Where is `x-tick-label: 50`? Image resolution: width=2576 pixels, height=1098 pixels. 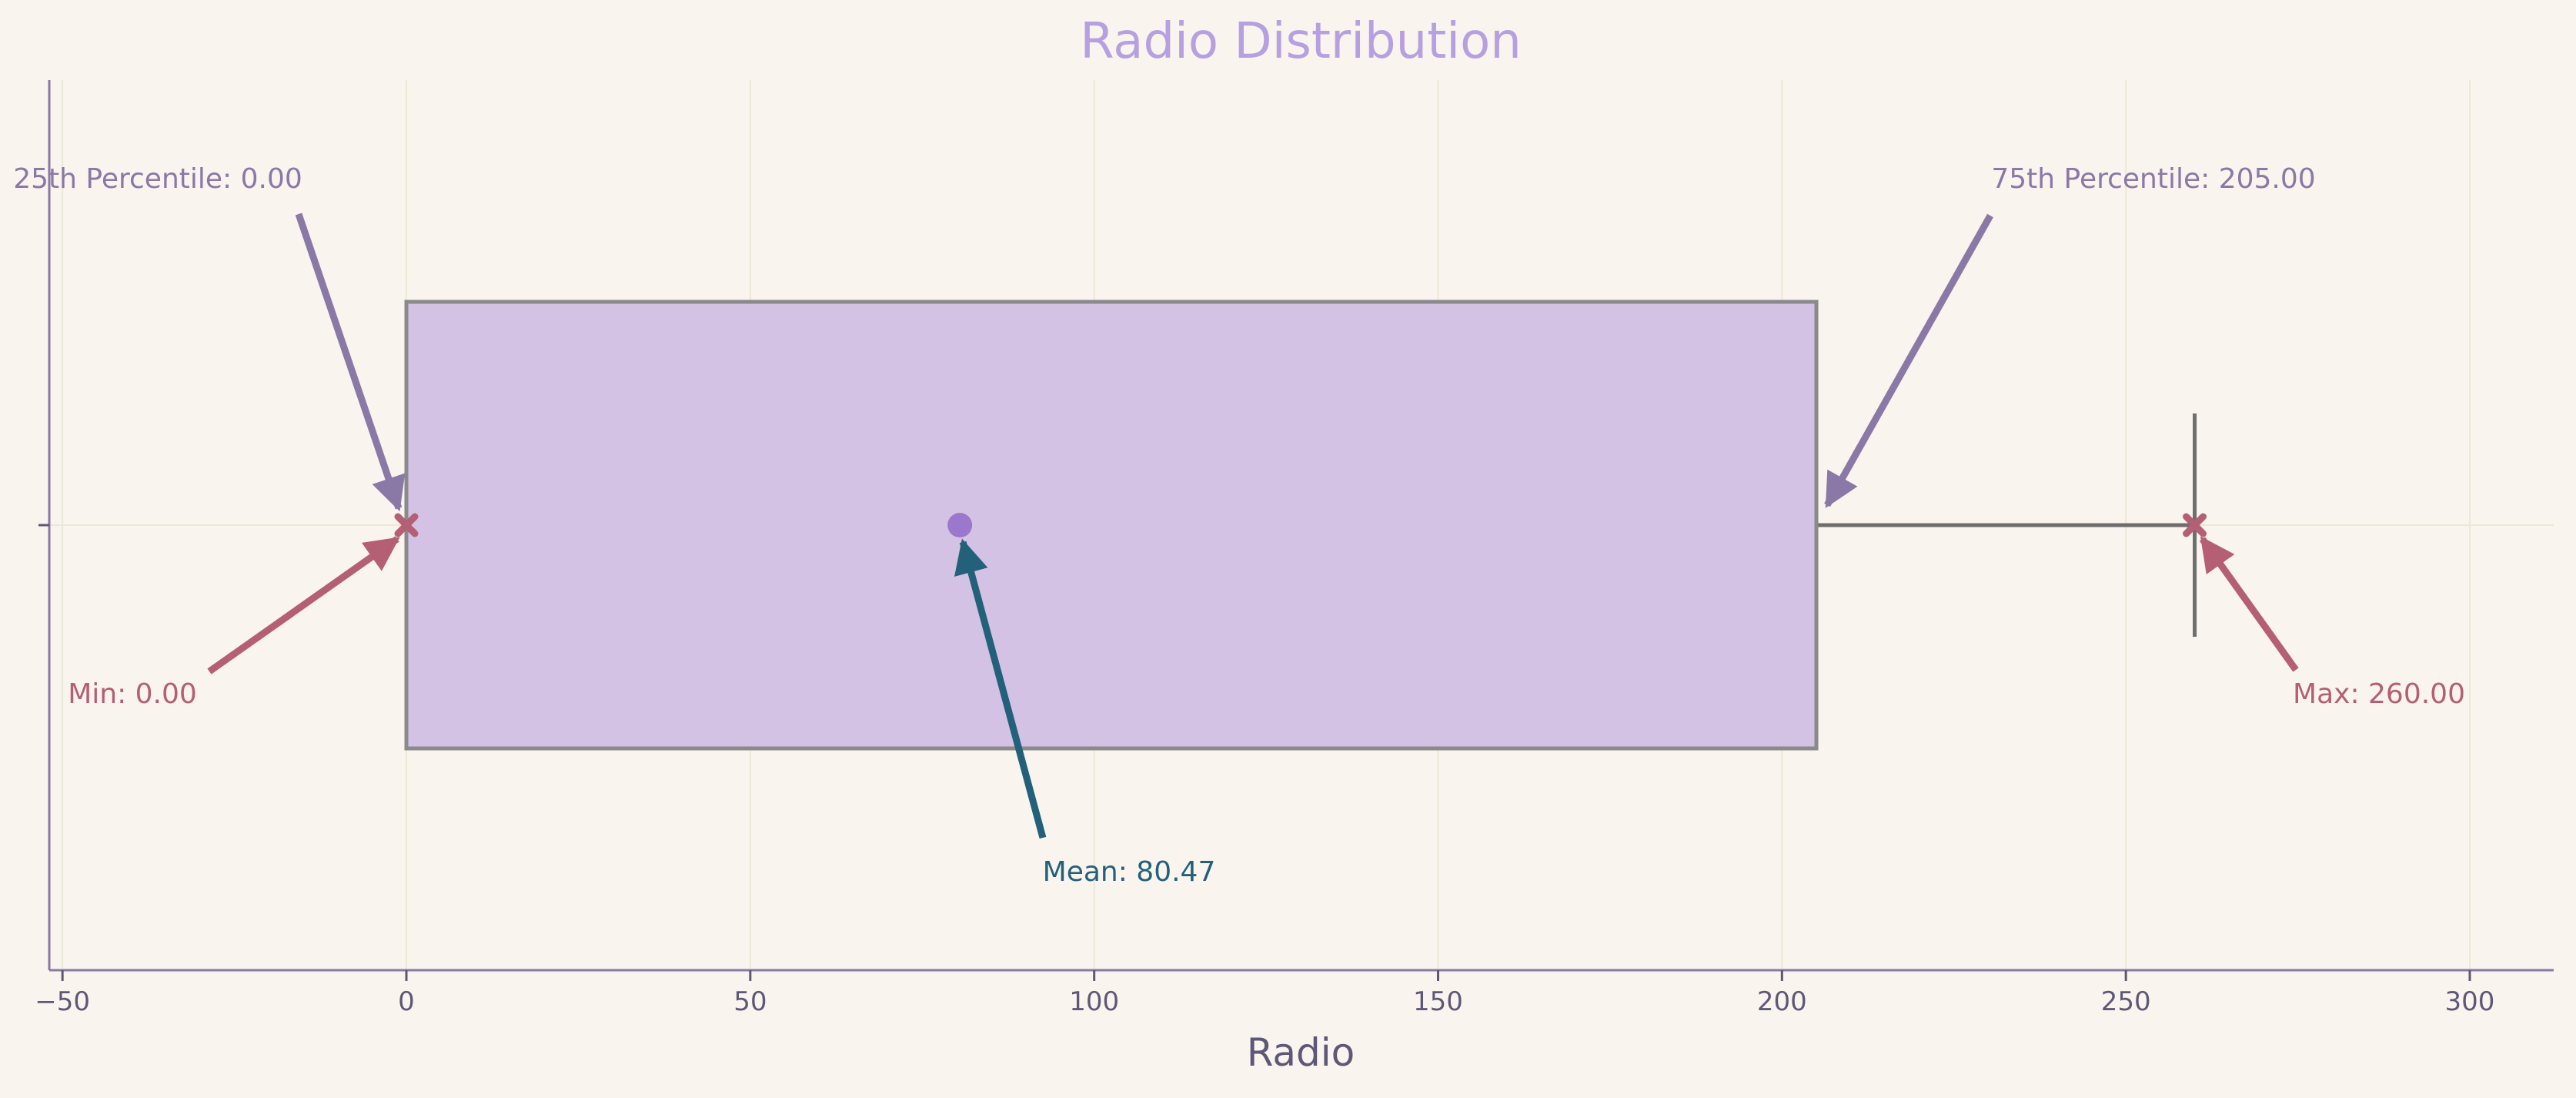
x-tick-label: 50 is located at coordinates (750, 1001).